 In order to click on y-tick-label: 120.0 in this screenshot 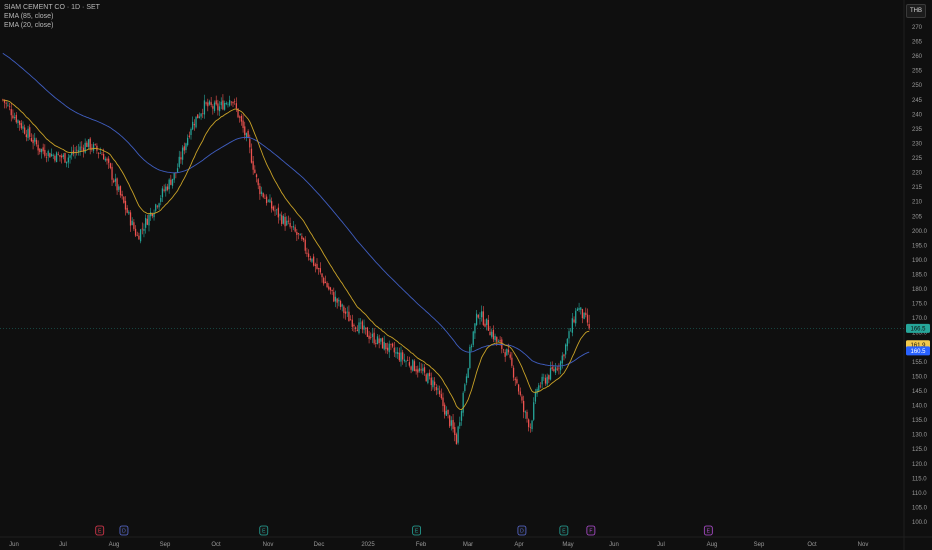, I will do `click(920, 465)`.